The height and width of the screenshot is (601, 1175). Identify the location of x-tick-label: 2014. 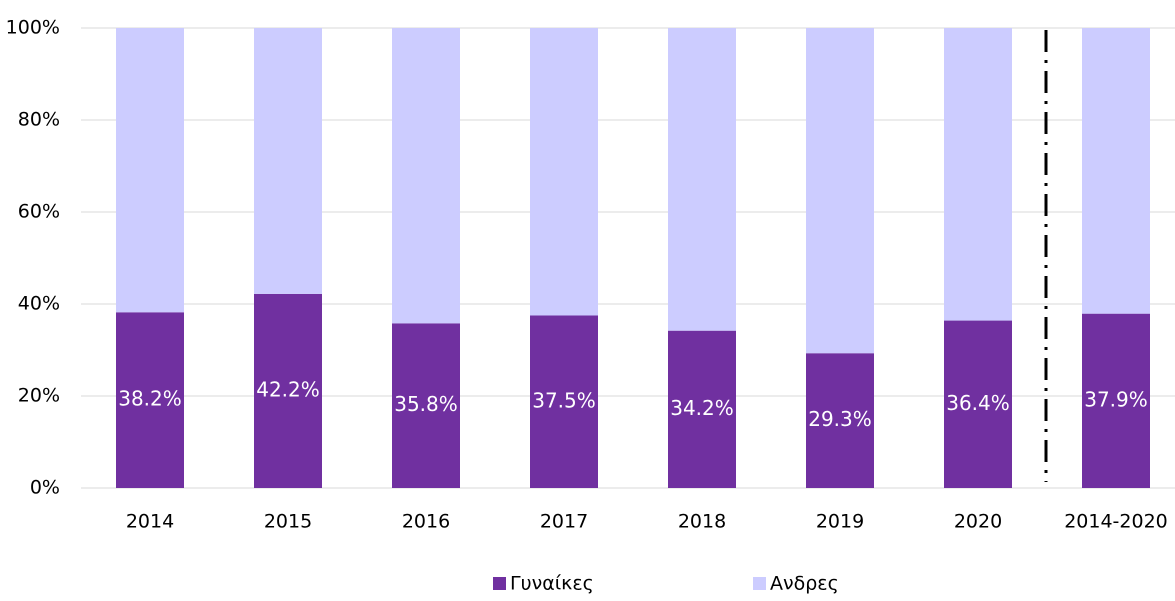
(150, 522).